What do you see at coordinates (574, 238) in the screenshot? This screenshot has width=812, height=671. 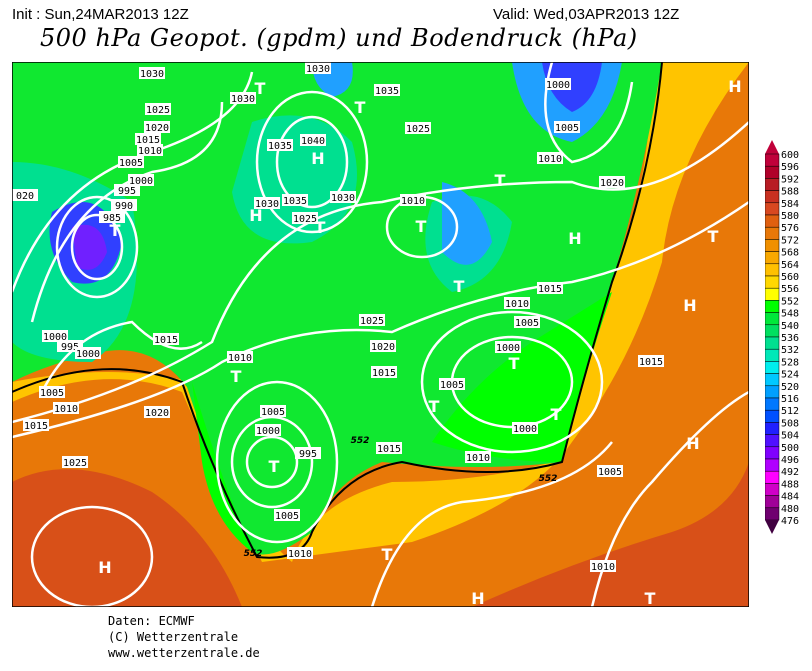 I see `high-pressure-marker: H` at bounding box center [574, 238].